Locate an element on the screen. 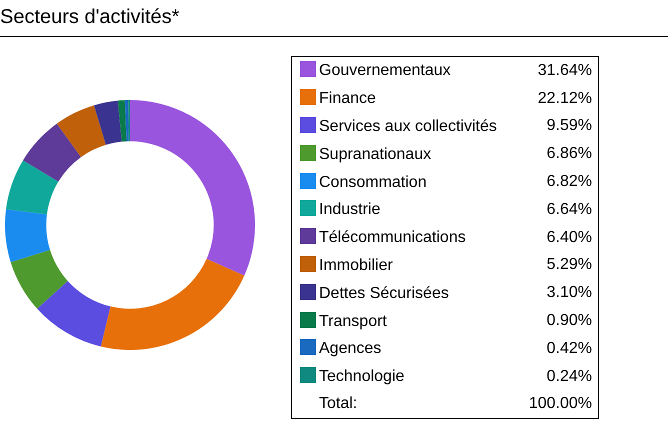  legend-label: Immobilier is located at coordinates (356, 266).